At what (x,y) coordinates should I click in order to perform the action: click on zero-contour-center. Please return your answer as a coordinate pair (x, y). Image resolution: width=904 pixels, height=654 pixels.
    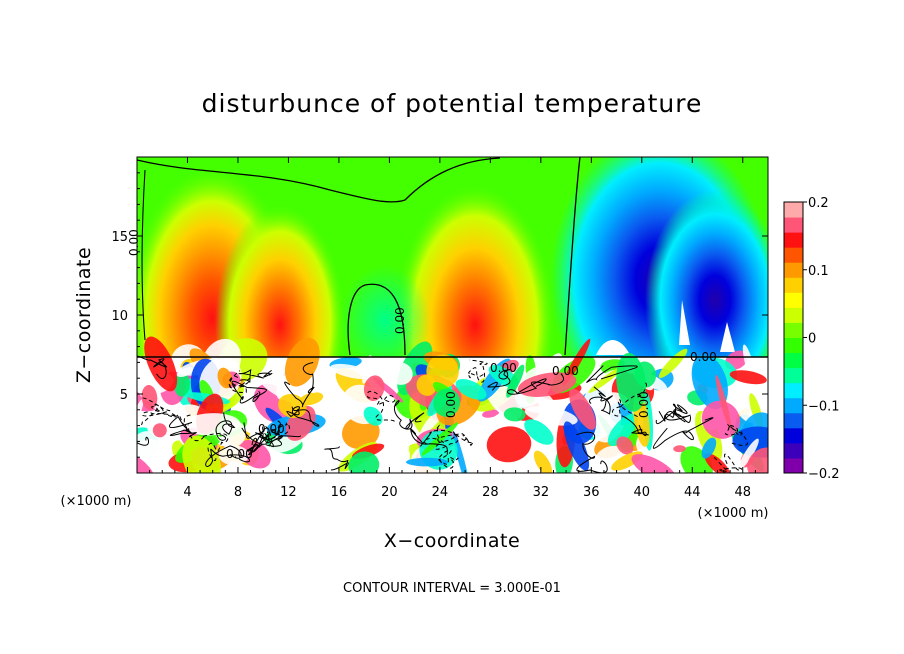
    Looking at the image, I should click on (376, 319).